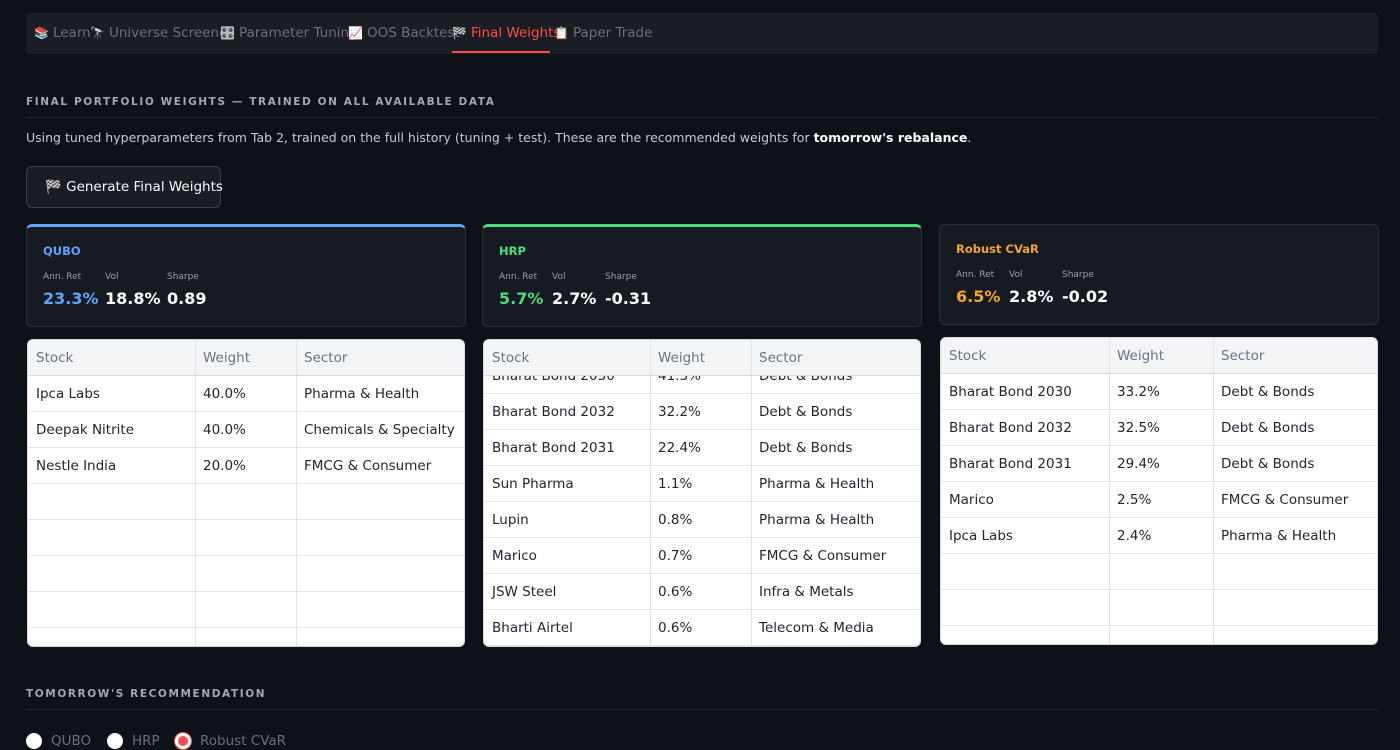 Image resolution: width=1400 pixels, height=750 pixels. What do you see at coordinates (243, 741) in the screenshot?
I see `radio-label: Robust CVaR` at bounding box center [243, 741].